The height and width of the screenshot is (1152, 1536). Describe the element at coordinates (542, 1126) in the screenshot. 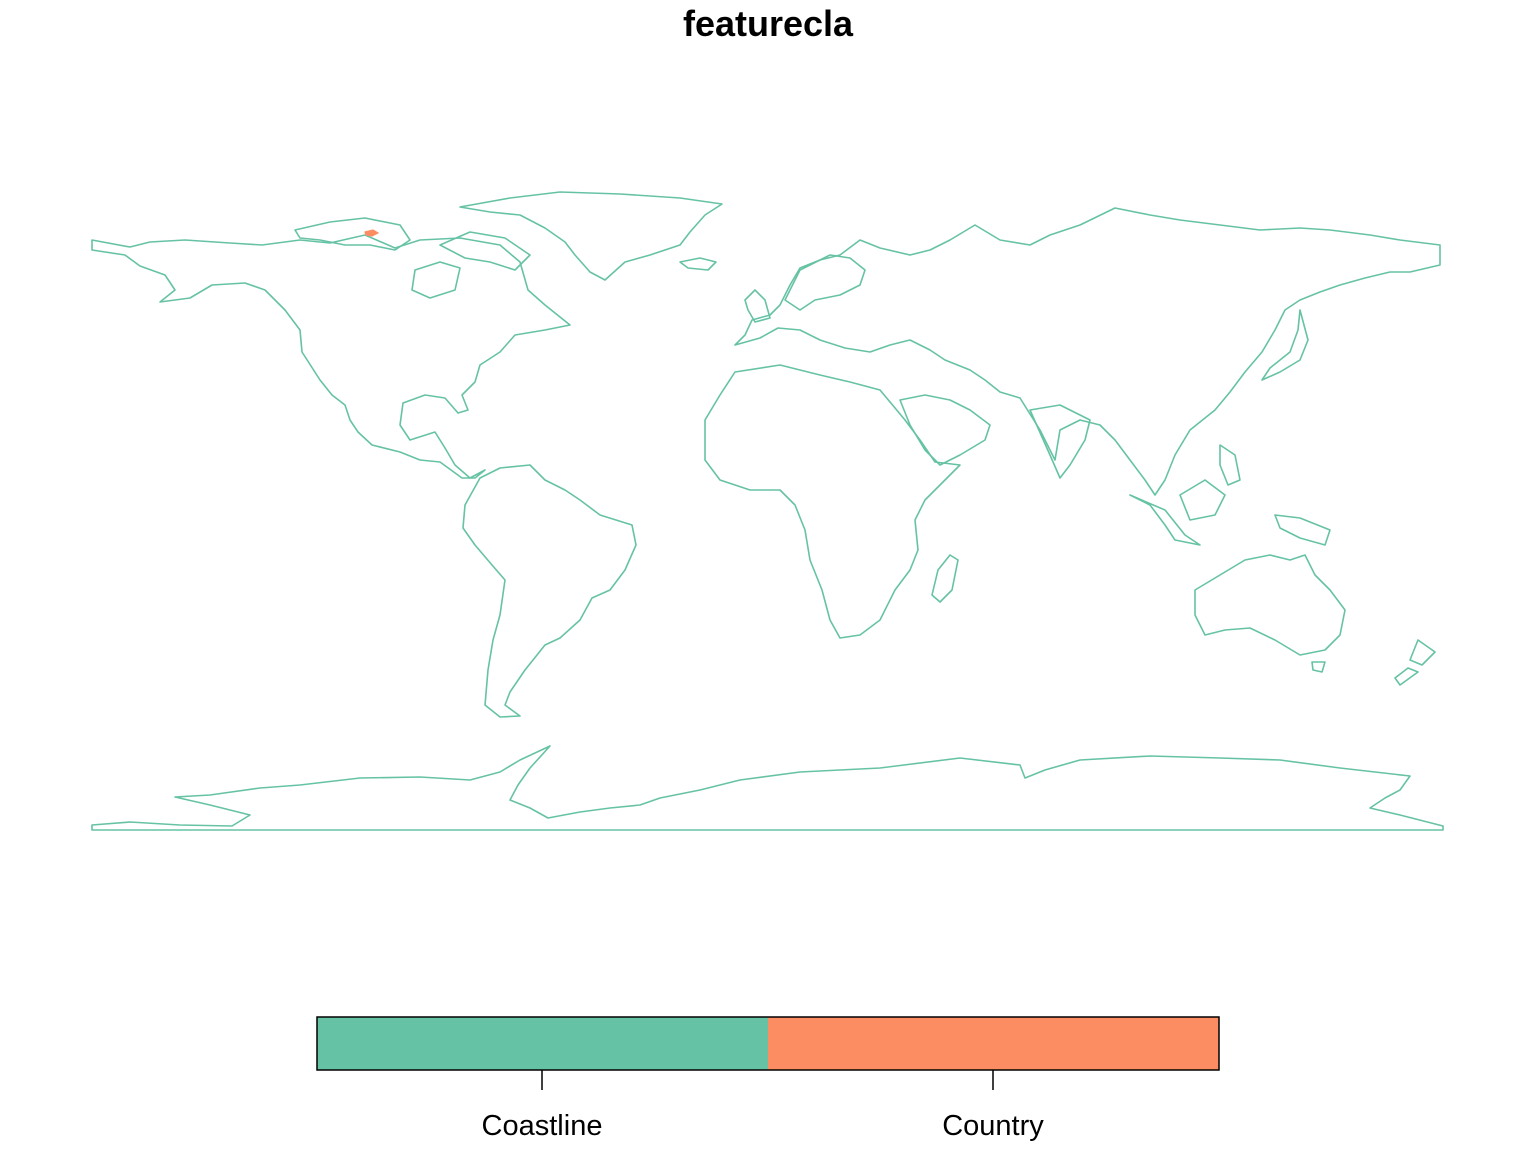

I see `legend-label-coastline: Coastline` at that location.